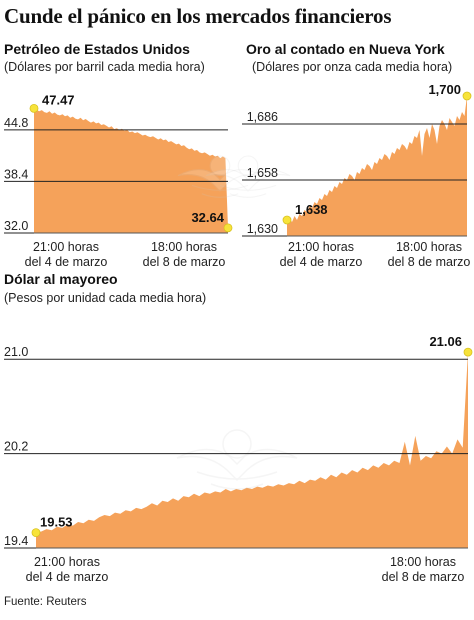  What do you see at coordinates (131, 170) in the screenshot?
I see `oil-area-series` at bounding box center [131, 170].